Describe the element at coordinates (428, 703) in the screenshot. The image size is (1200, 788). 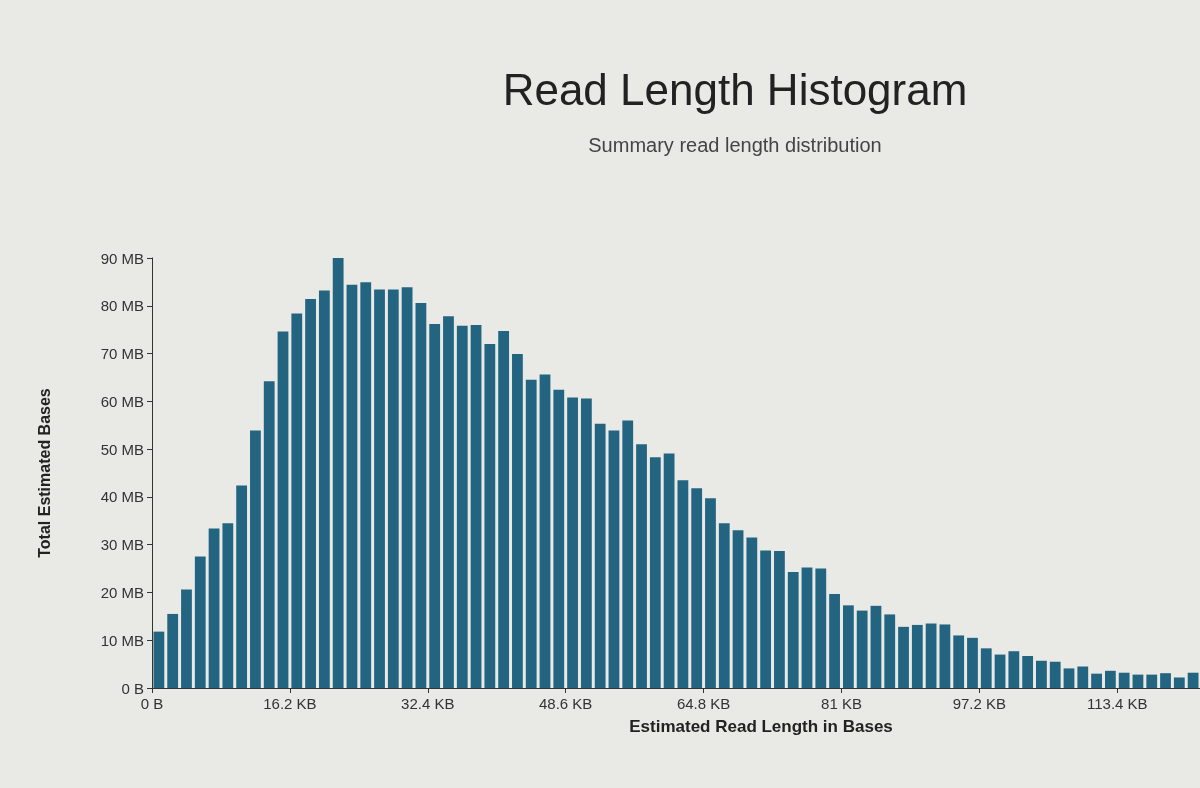
I see `x-tick-label: 32.4 KB` at that location.